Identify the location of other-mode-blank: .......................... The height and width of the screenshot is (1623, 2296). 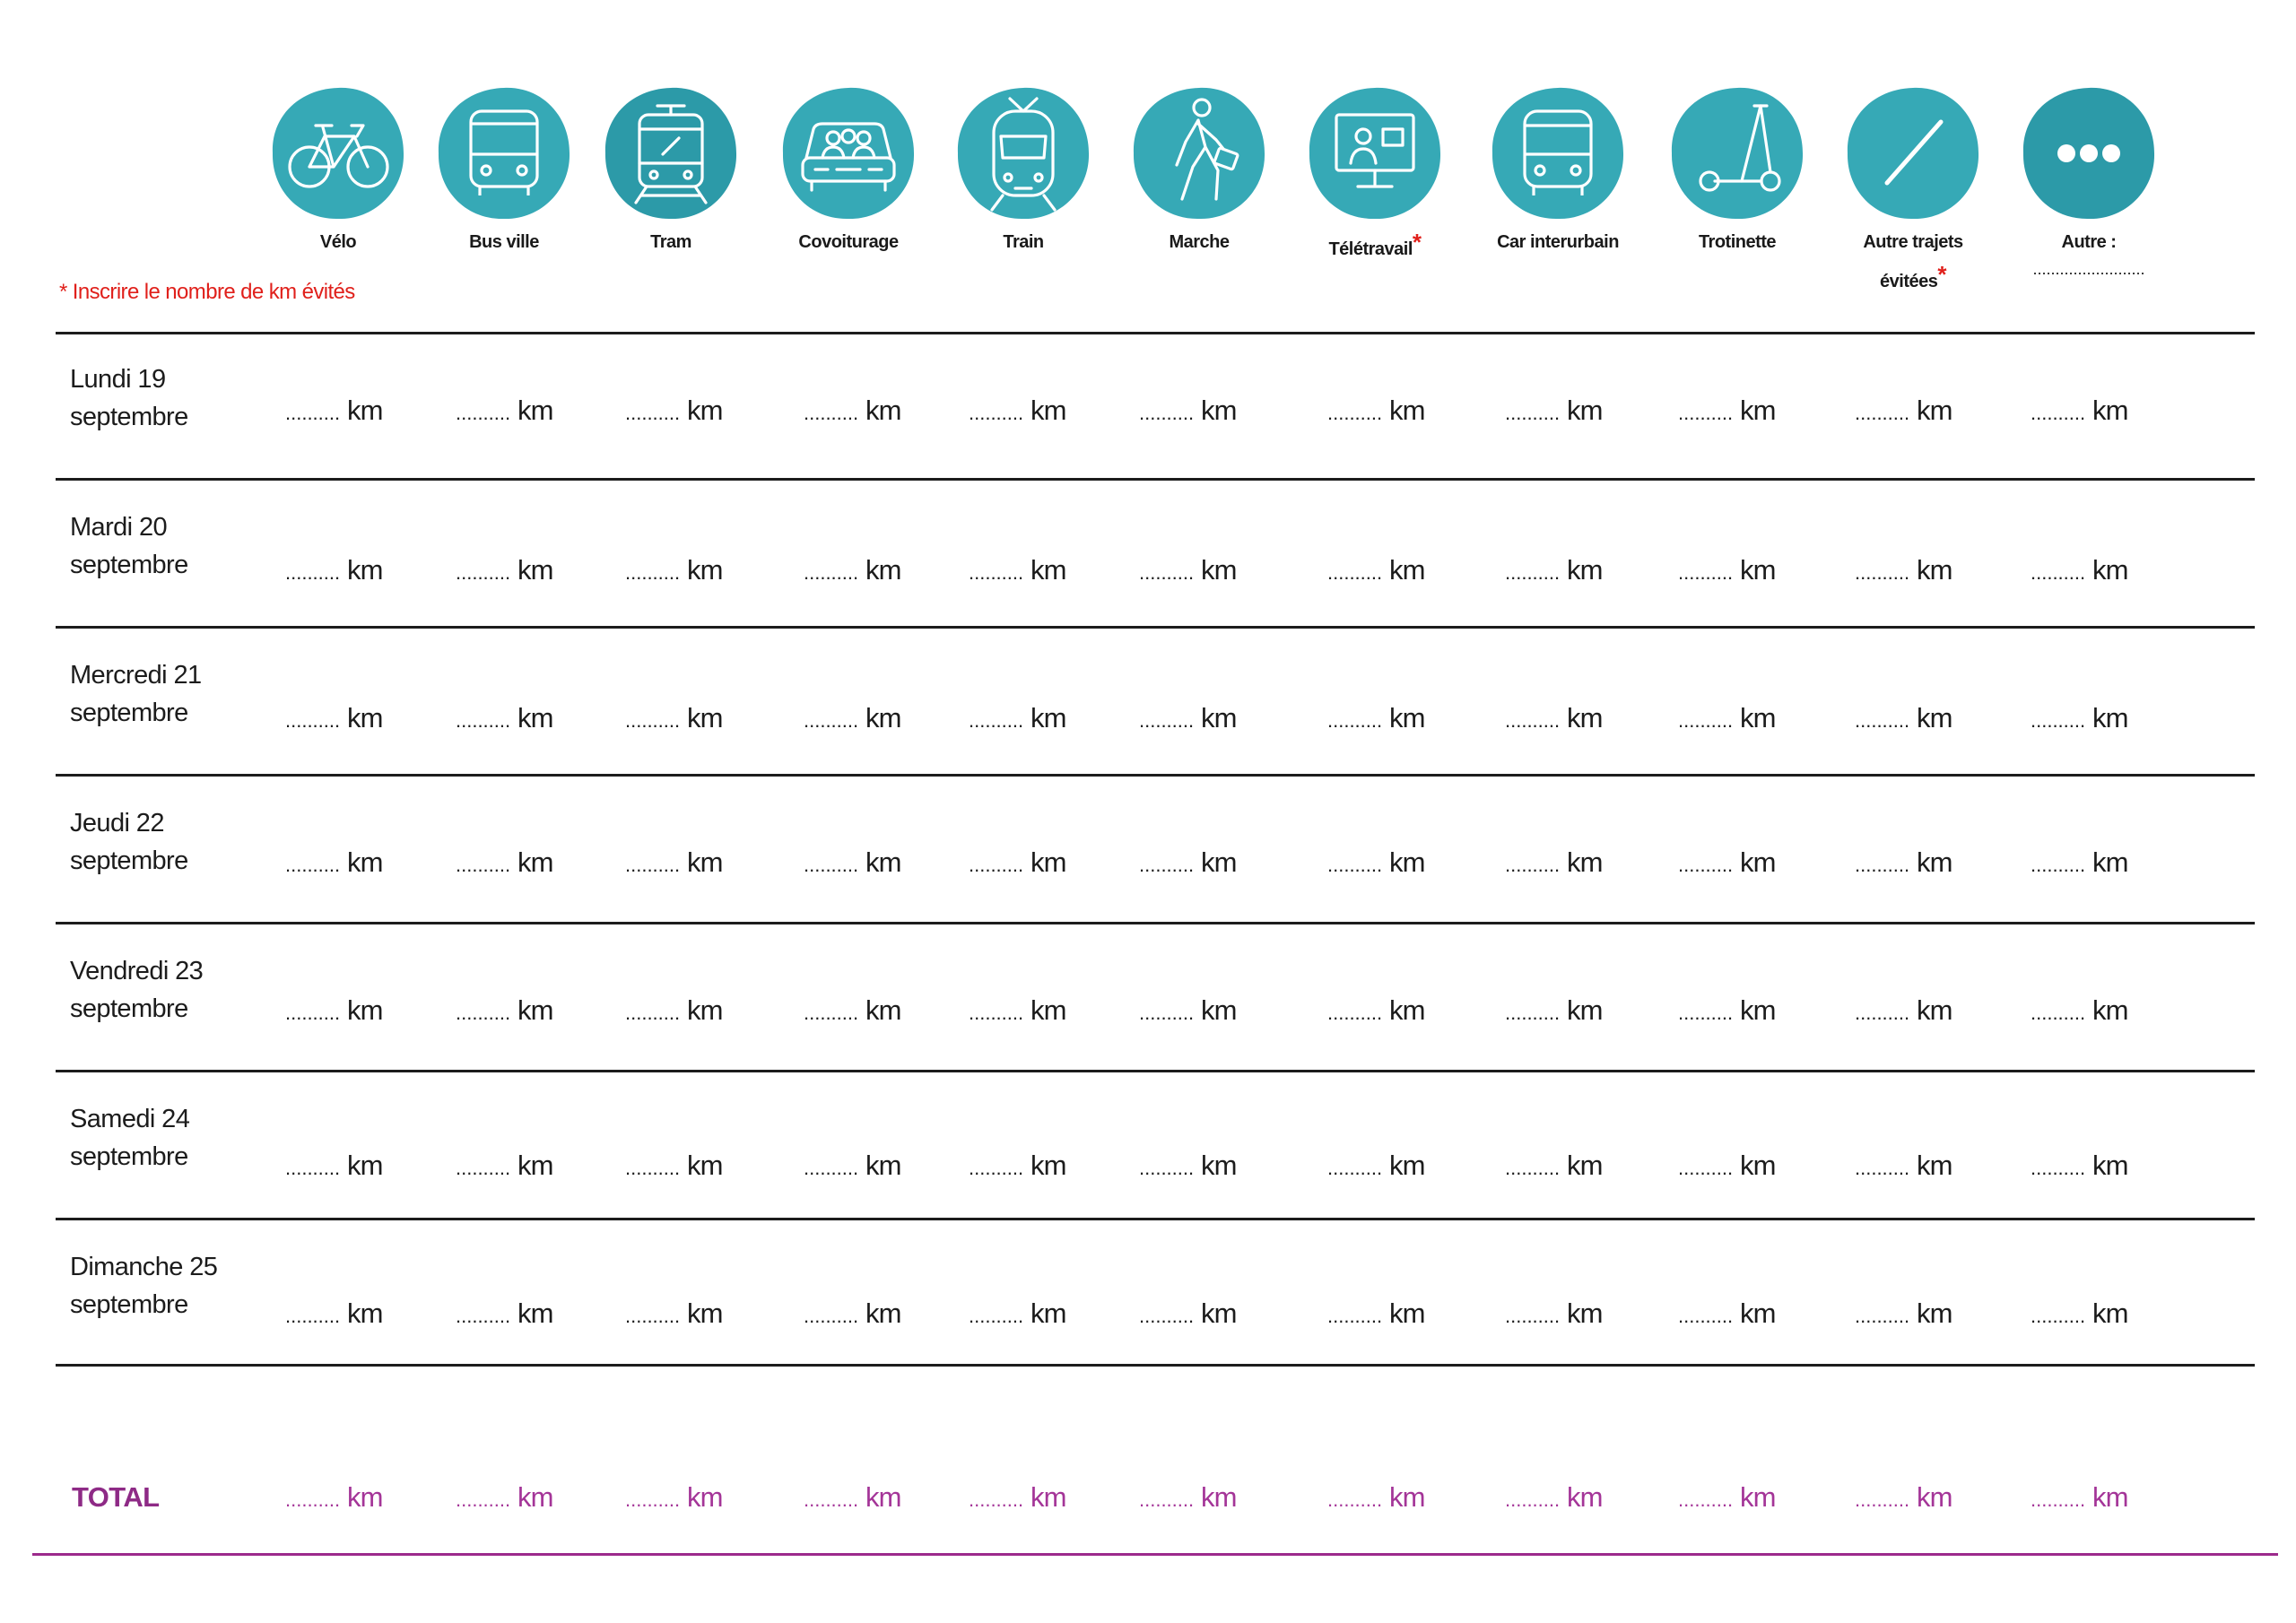
(2088, 269).